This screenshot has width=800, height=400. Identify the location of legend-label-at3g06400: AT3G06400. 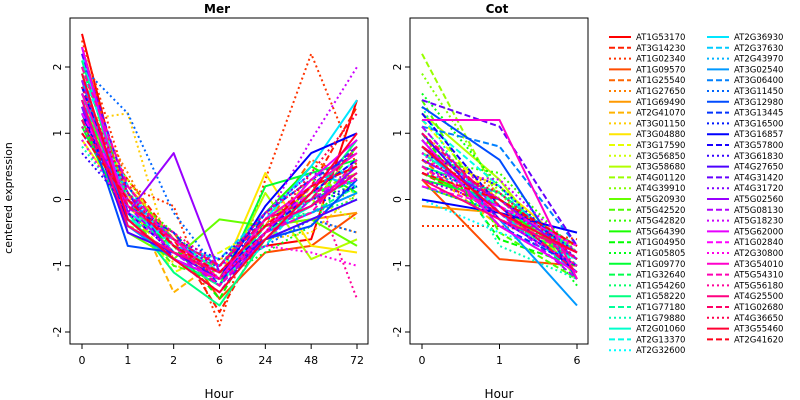
(758, 81).